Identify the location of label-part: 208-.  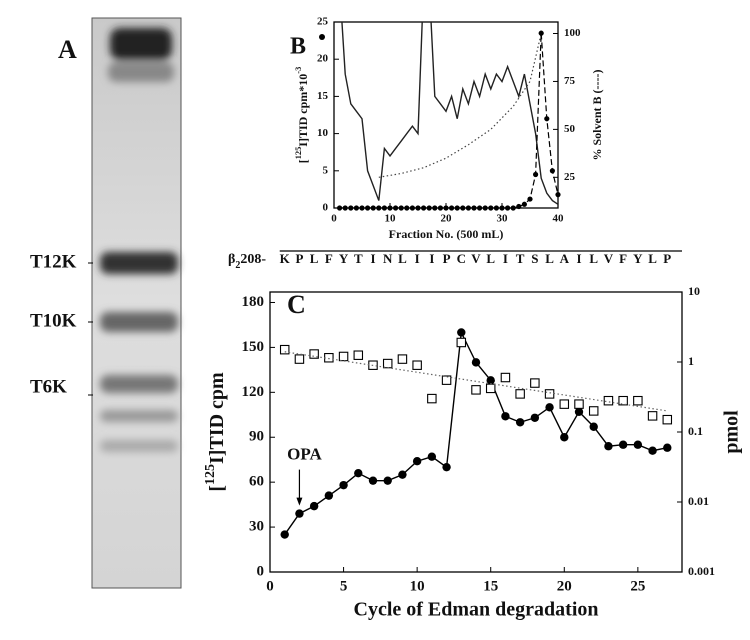
(253, 259).